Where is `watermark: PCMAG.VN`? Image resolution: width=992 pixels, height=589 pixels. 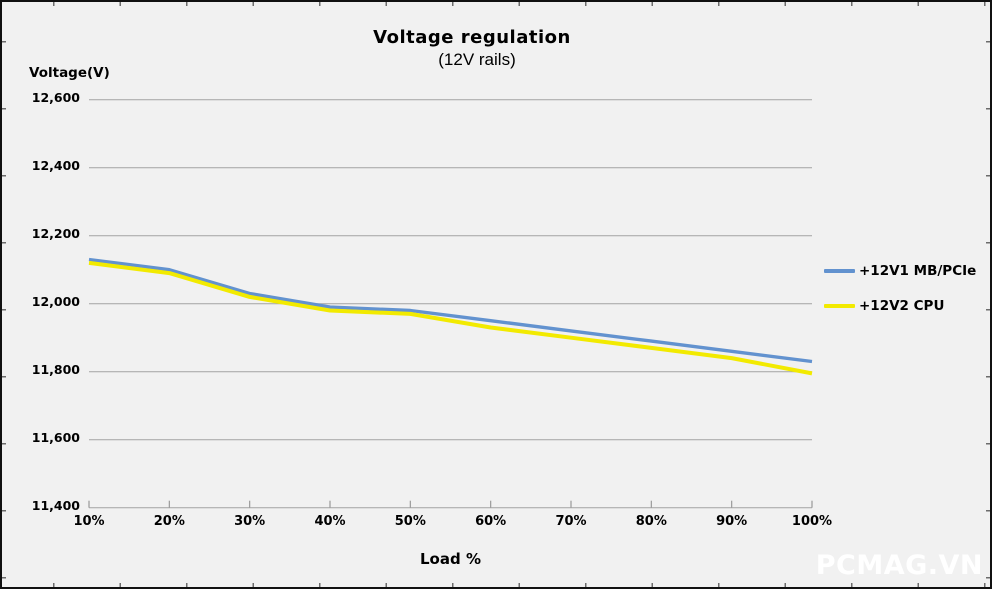 watermark: PCMAG.VN is located at coordinates (899, 565).